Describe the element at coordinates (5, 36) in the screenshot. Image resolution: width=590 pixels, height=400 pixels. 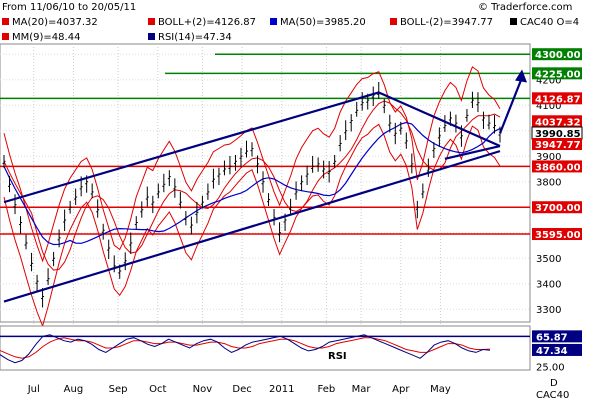
I see `legend-swatch-mm9` at that location.